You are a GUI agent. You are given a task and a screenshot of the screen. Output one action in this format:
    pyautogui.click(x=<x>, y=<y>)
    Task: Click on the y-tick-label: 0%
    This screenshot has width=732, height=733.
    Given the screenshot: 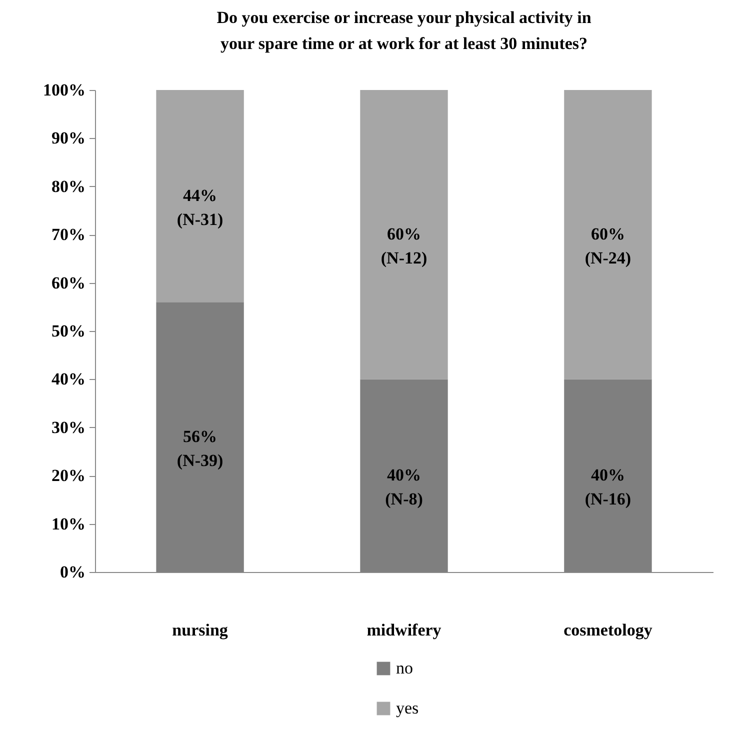 What is the action you would take?
    pyautogui.click(x=73, y=572)
    